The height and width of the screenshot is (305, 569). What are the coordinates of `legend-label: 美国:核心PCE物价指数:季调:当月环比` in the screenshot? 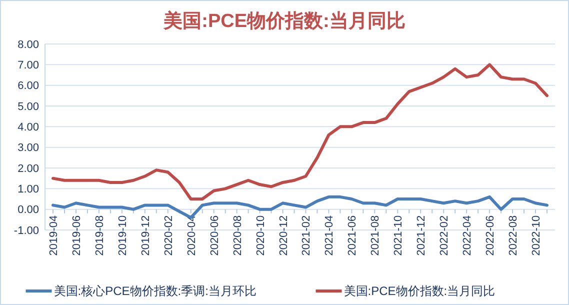 It's located at (155, 291).